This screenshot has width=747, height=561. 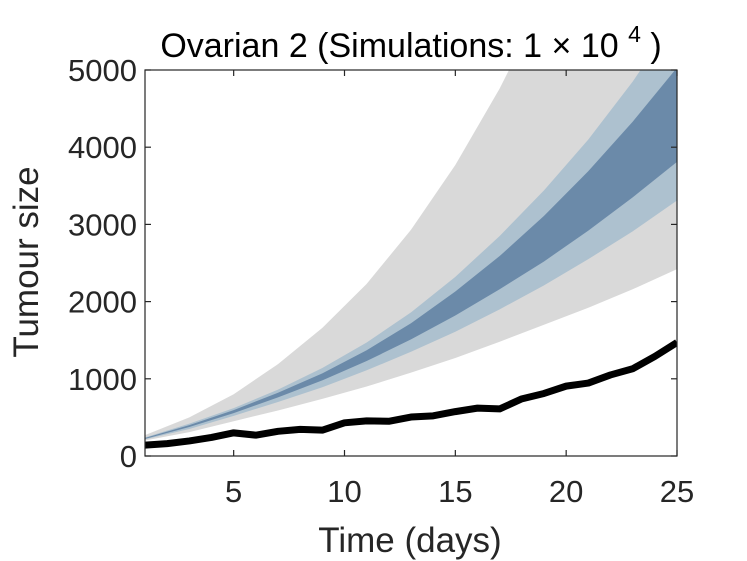 I want to click on x-tick-label: 10, so click(x=344, y=491).